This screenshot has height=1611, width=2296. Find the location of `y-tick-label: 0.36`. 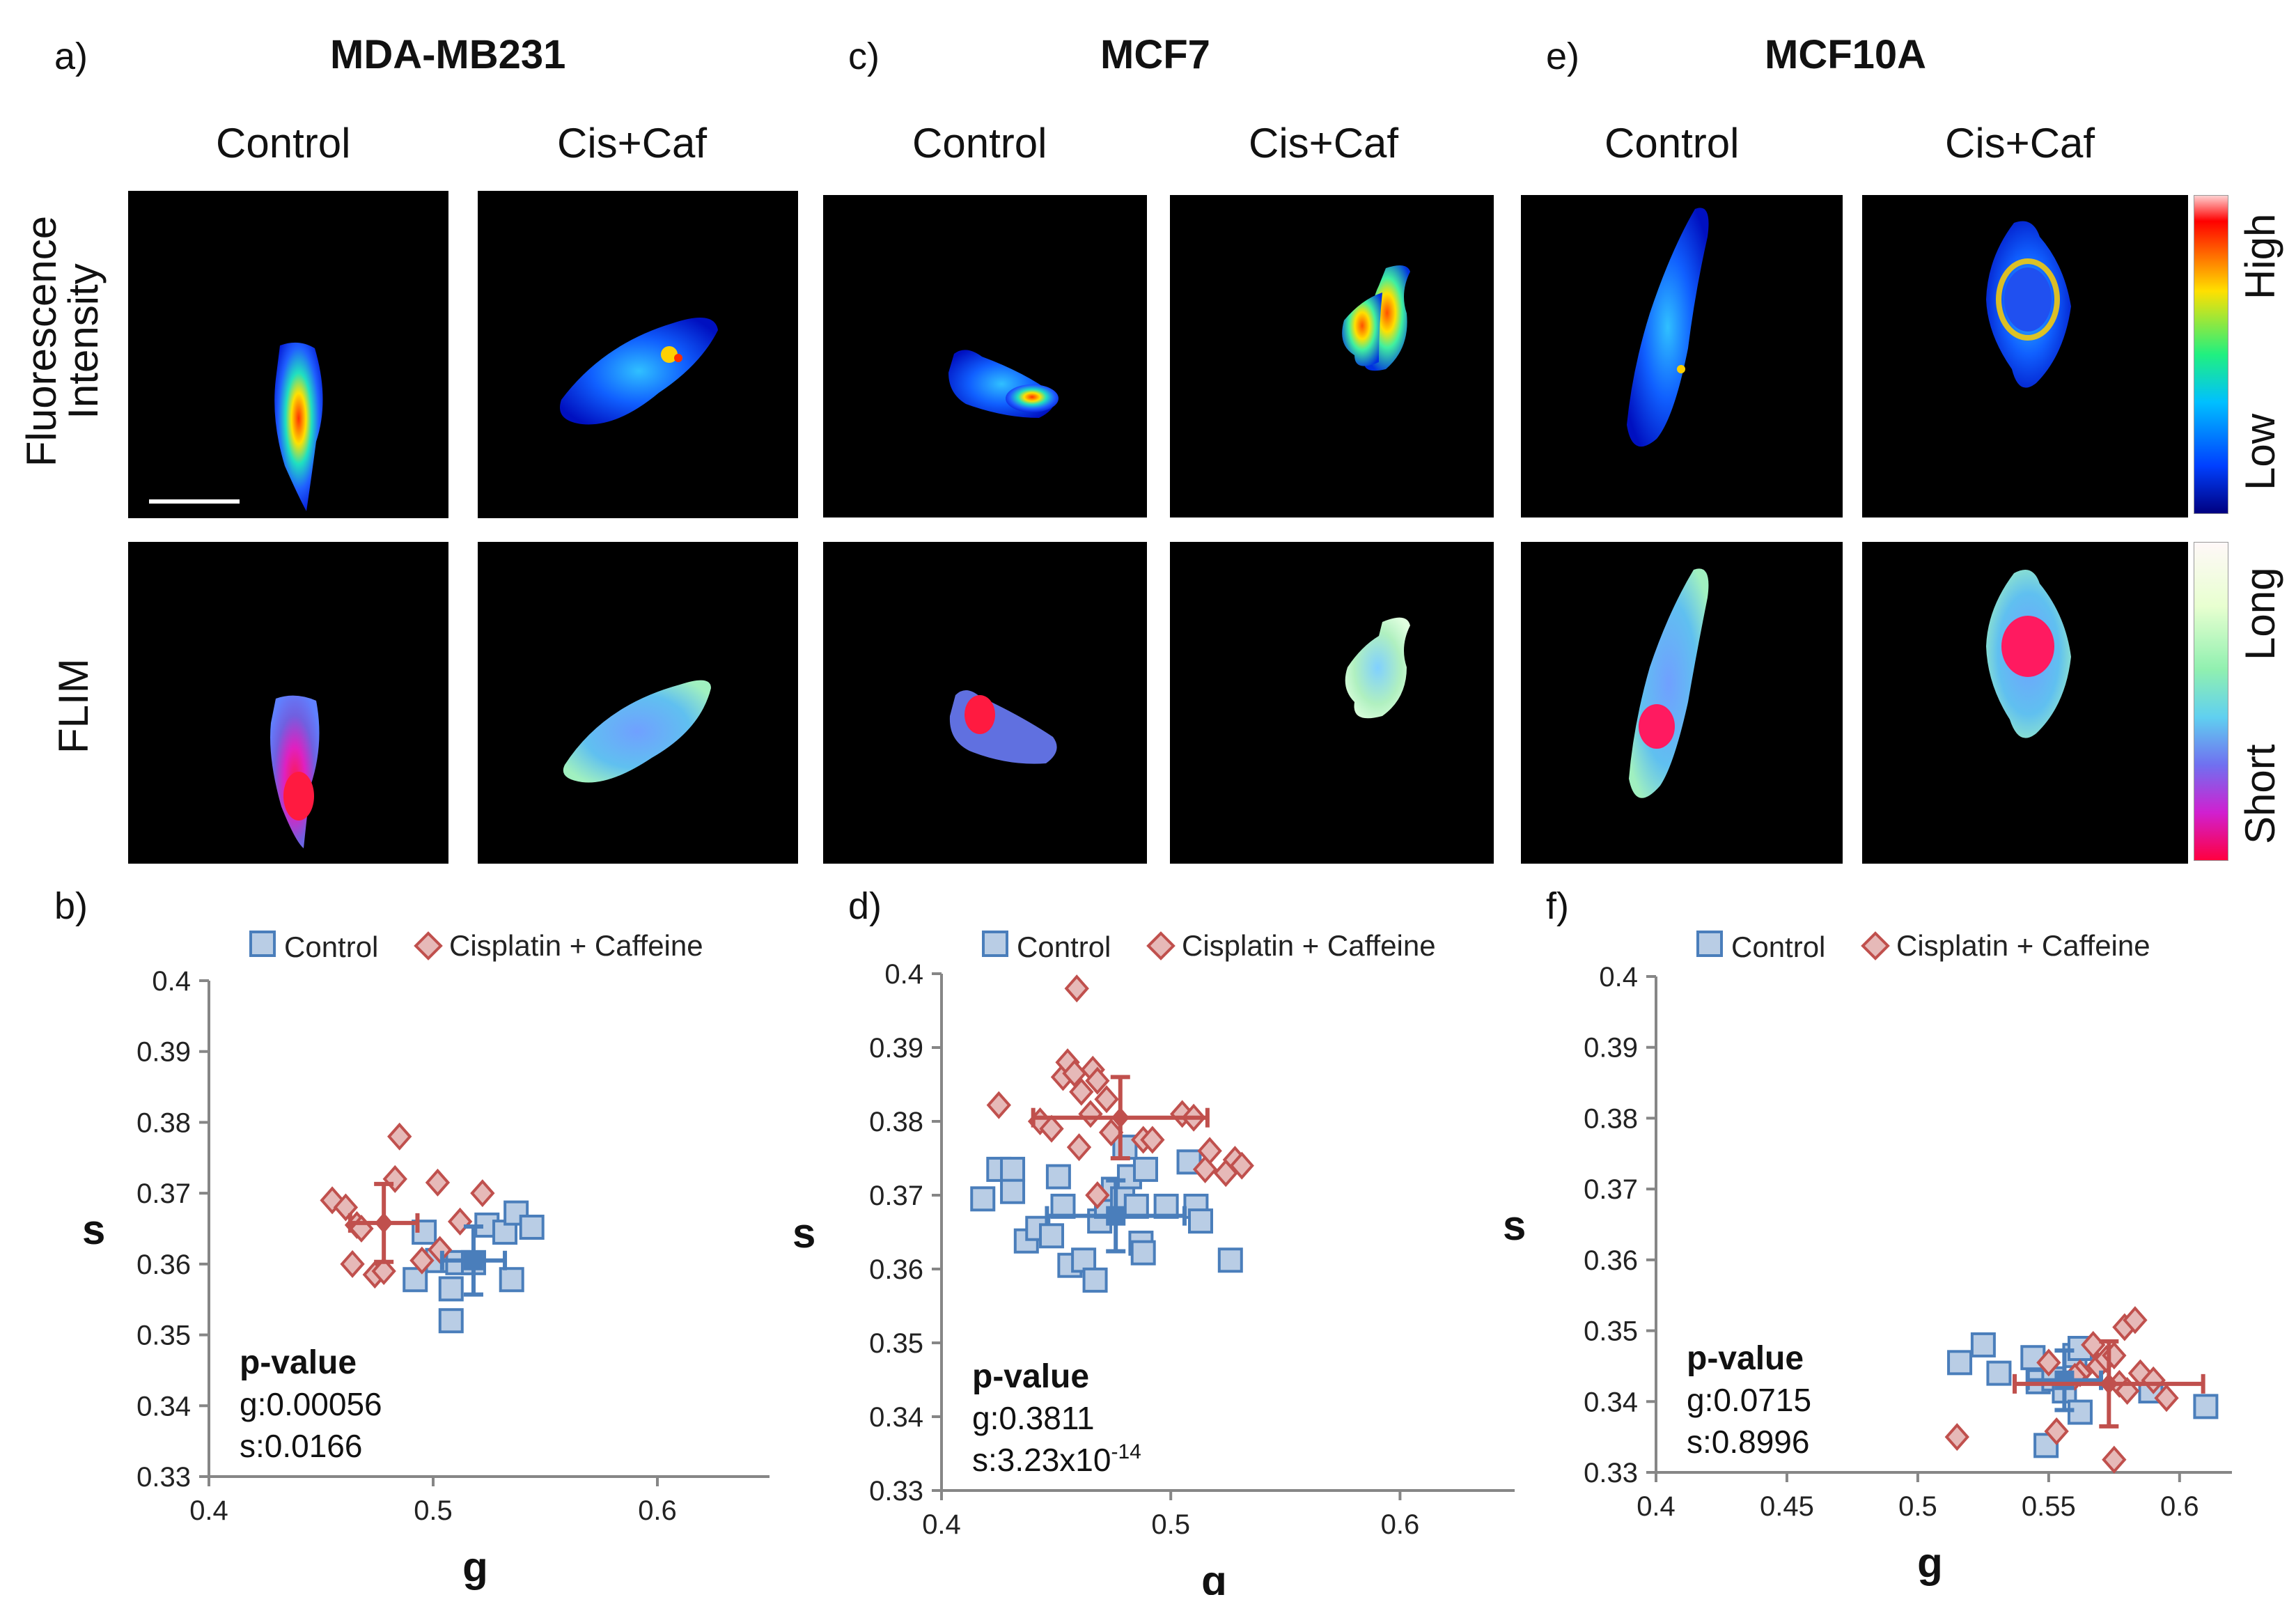

y-tick-label: 0.36 is located at coordinates (1611, 1260).